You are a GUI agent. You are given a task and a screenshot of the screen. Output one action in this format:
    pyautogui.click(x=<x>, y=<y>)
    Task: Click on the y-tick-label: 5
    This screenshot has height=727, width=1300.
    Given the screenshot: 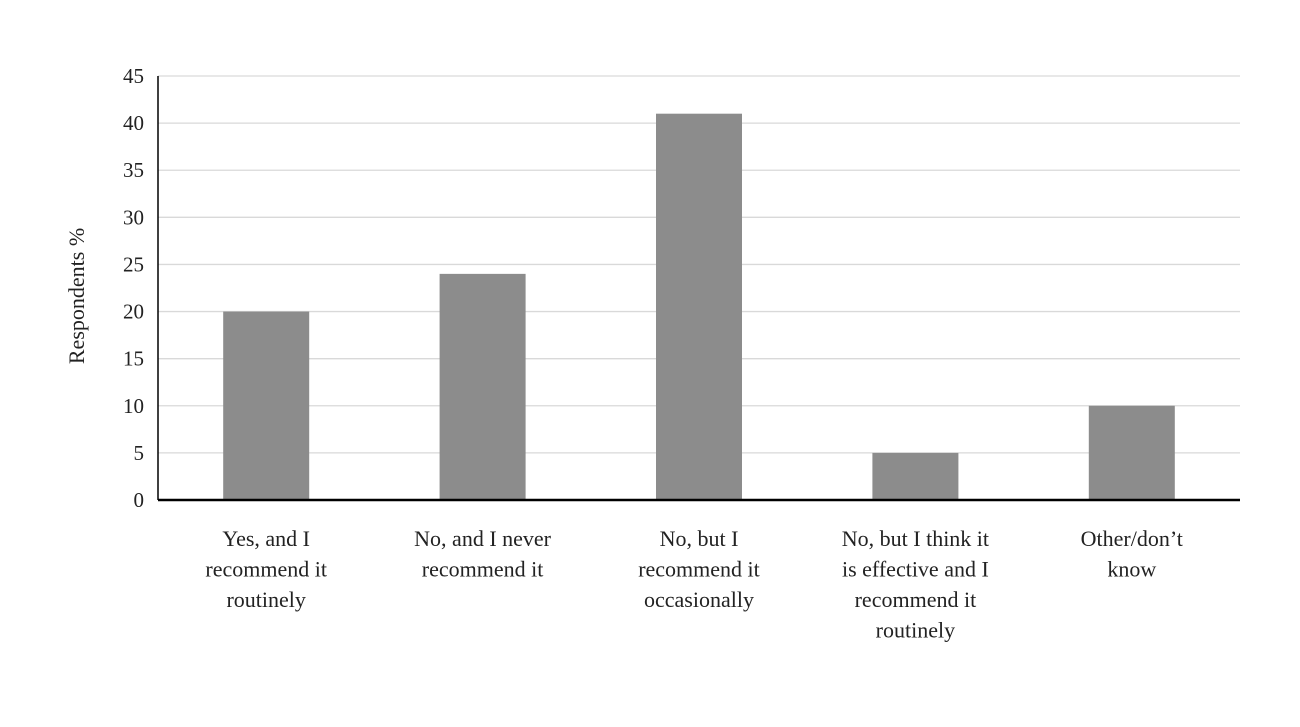 What is the action you would take?
    pyautogui.click(x=139, y=453)
    